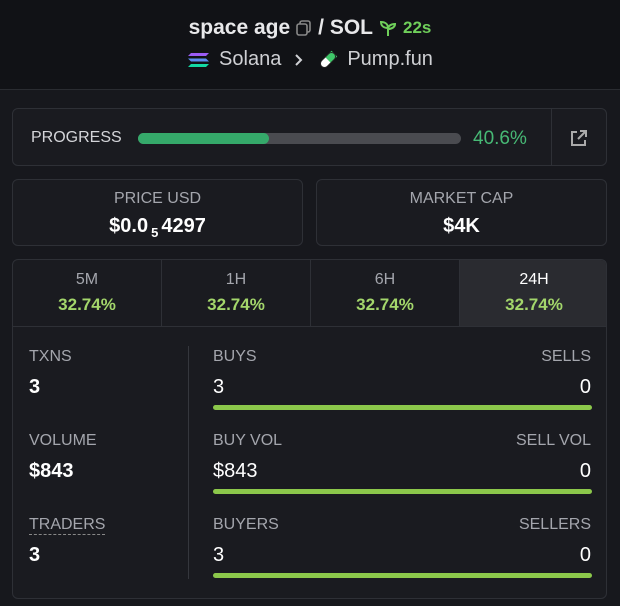 This screenshot has height=606, width=620. I want to click on stat-label: TXNS, so click(50, 356).